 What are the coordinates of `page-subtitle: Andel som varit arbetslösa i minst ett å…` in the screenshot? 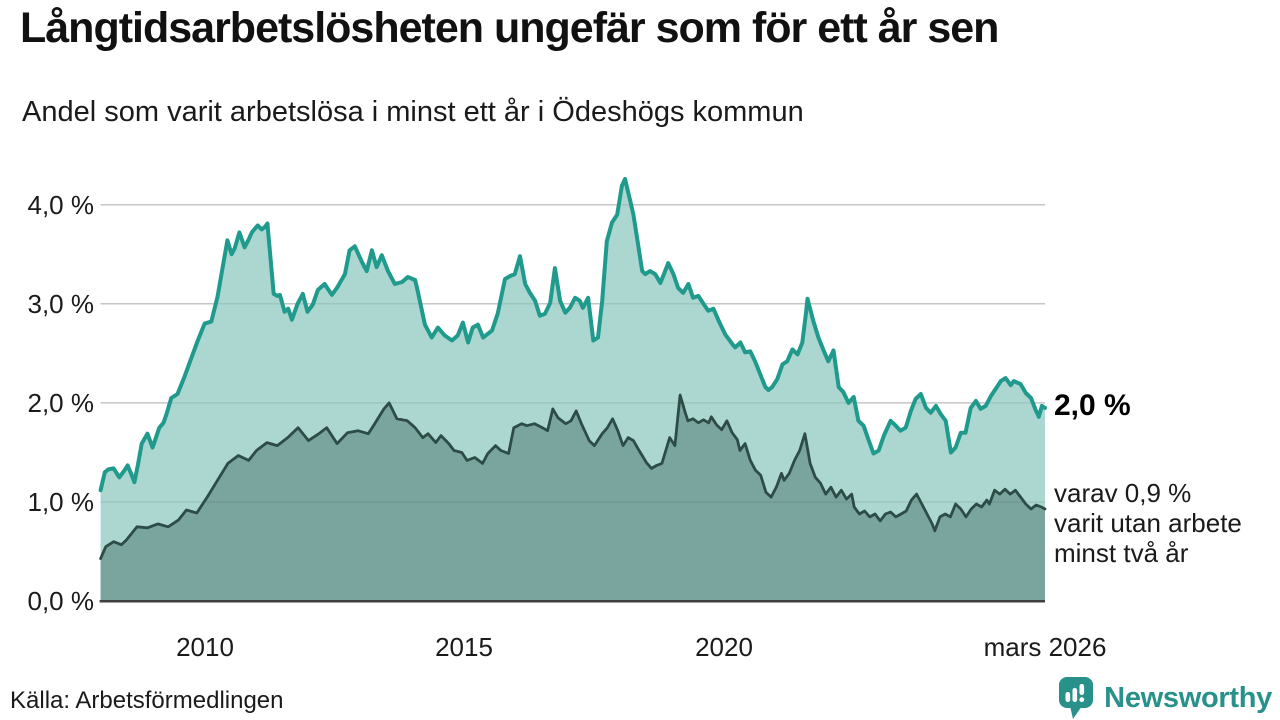 It's located at (413, 112).